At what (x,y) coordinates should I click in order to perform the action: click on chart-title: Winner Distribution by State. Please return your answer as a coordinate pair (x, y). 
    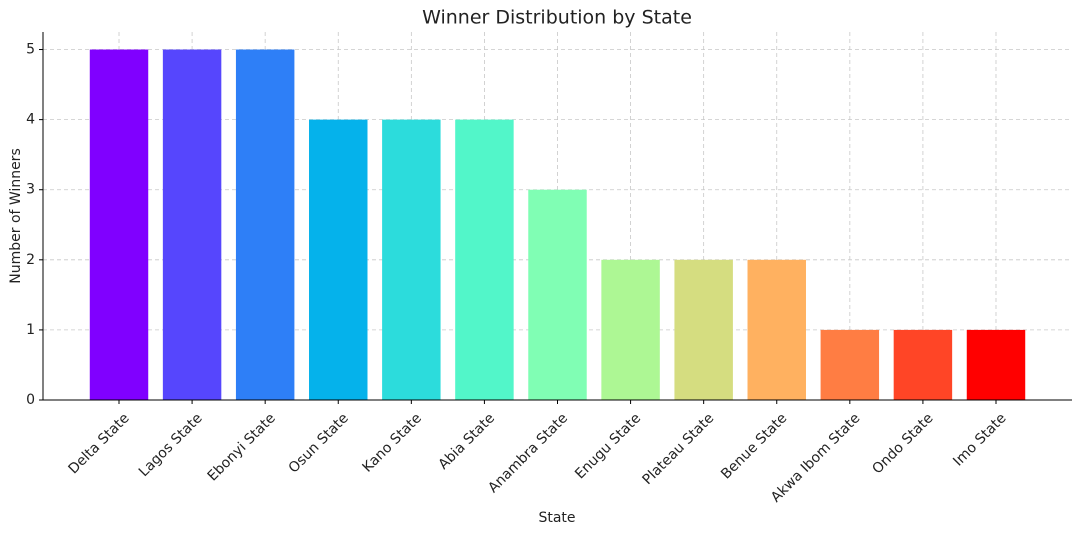
    Looking at the image, I should click on (557, 18).